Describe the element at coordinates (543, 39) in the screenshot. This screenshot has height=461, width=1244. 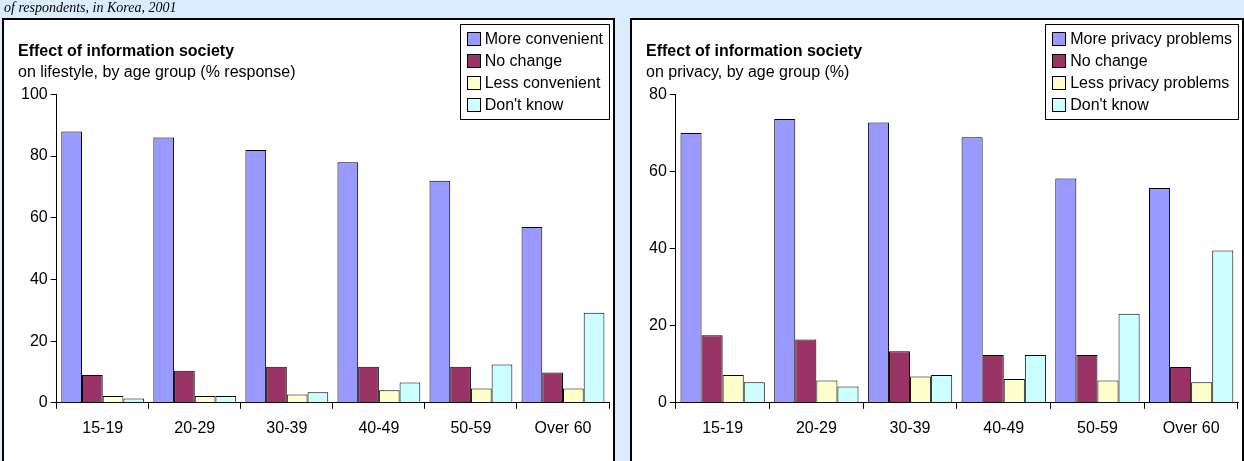
I see `legend-label: More convenient` at that location.